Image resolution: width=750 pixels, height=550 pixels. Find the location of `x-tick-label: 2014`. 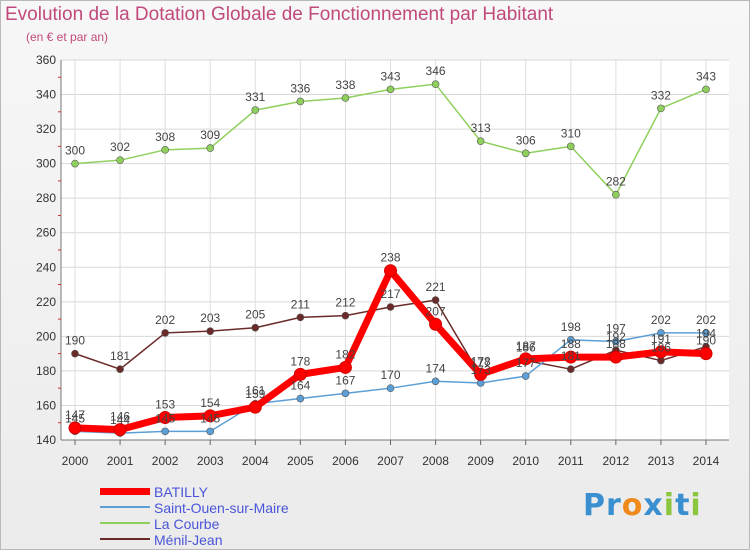

x-tick-label: 2014 is located at coordinates (706, 461).